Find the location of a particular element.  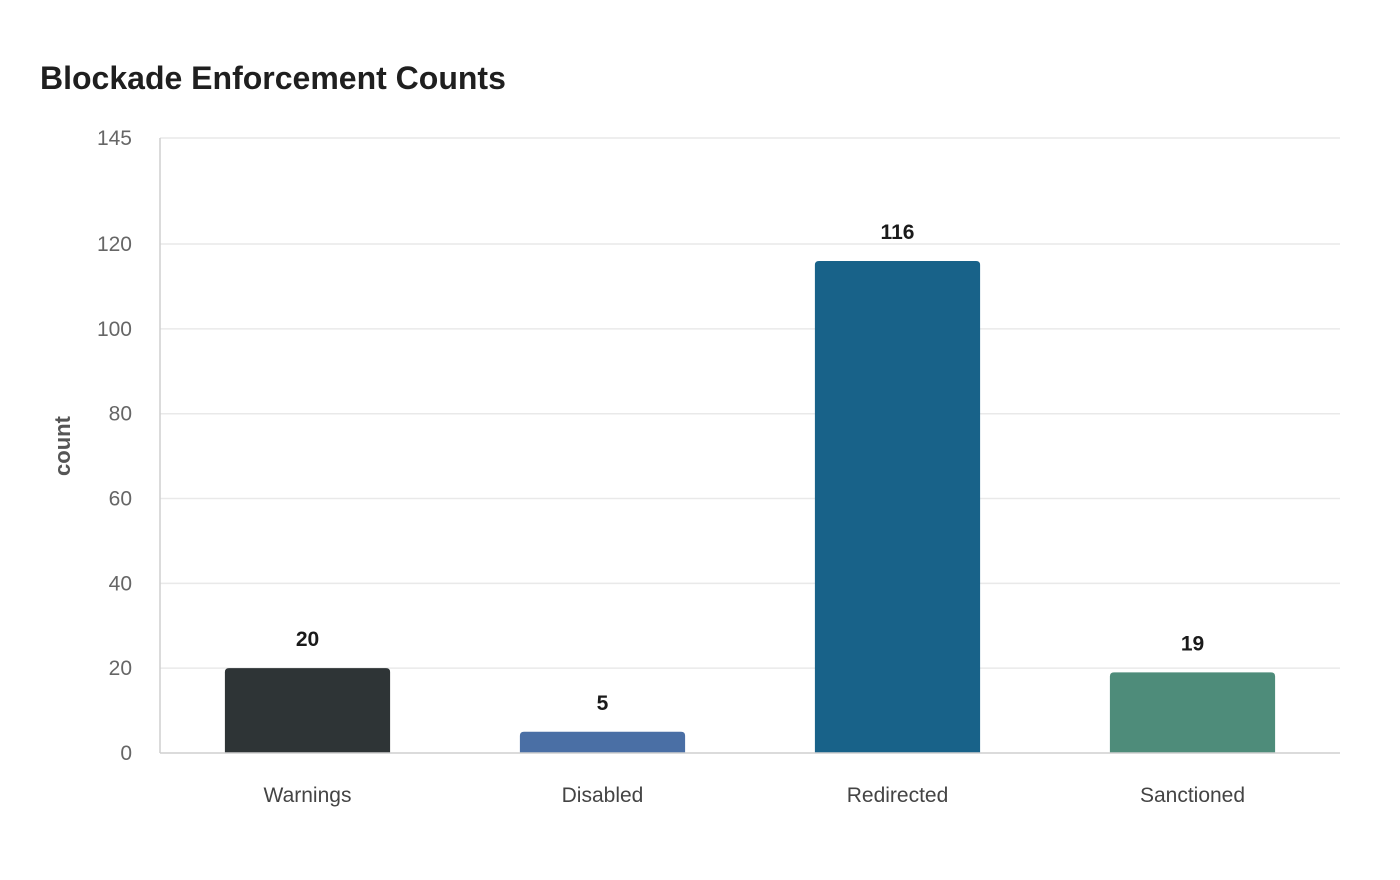

x-tick-label: Sanctioned is located at coordinates (1192, 795).